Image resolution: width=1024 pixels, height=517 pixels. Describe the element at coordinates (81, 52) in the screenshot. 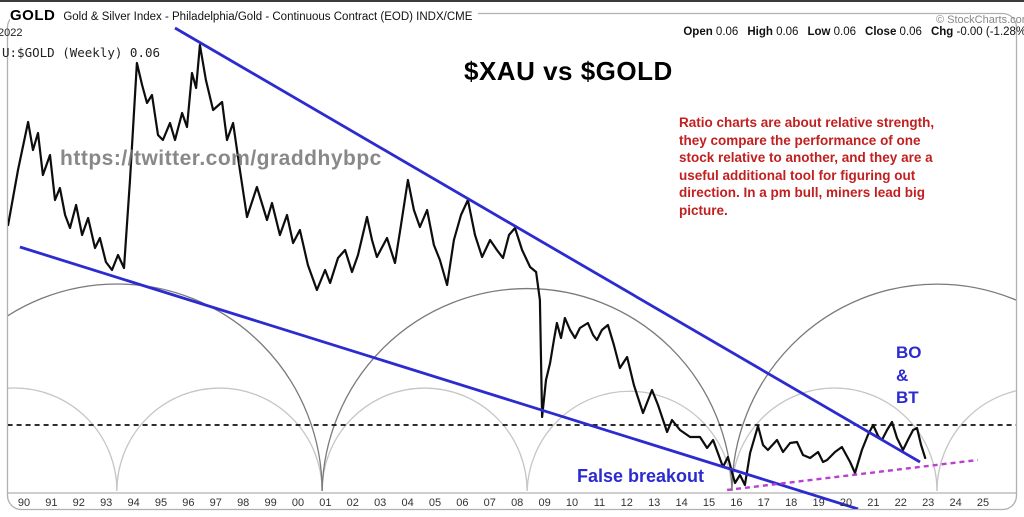

I see `series-legend: U:$GOLD (Weekly) 0.06` at that location.